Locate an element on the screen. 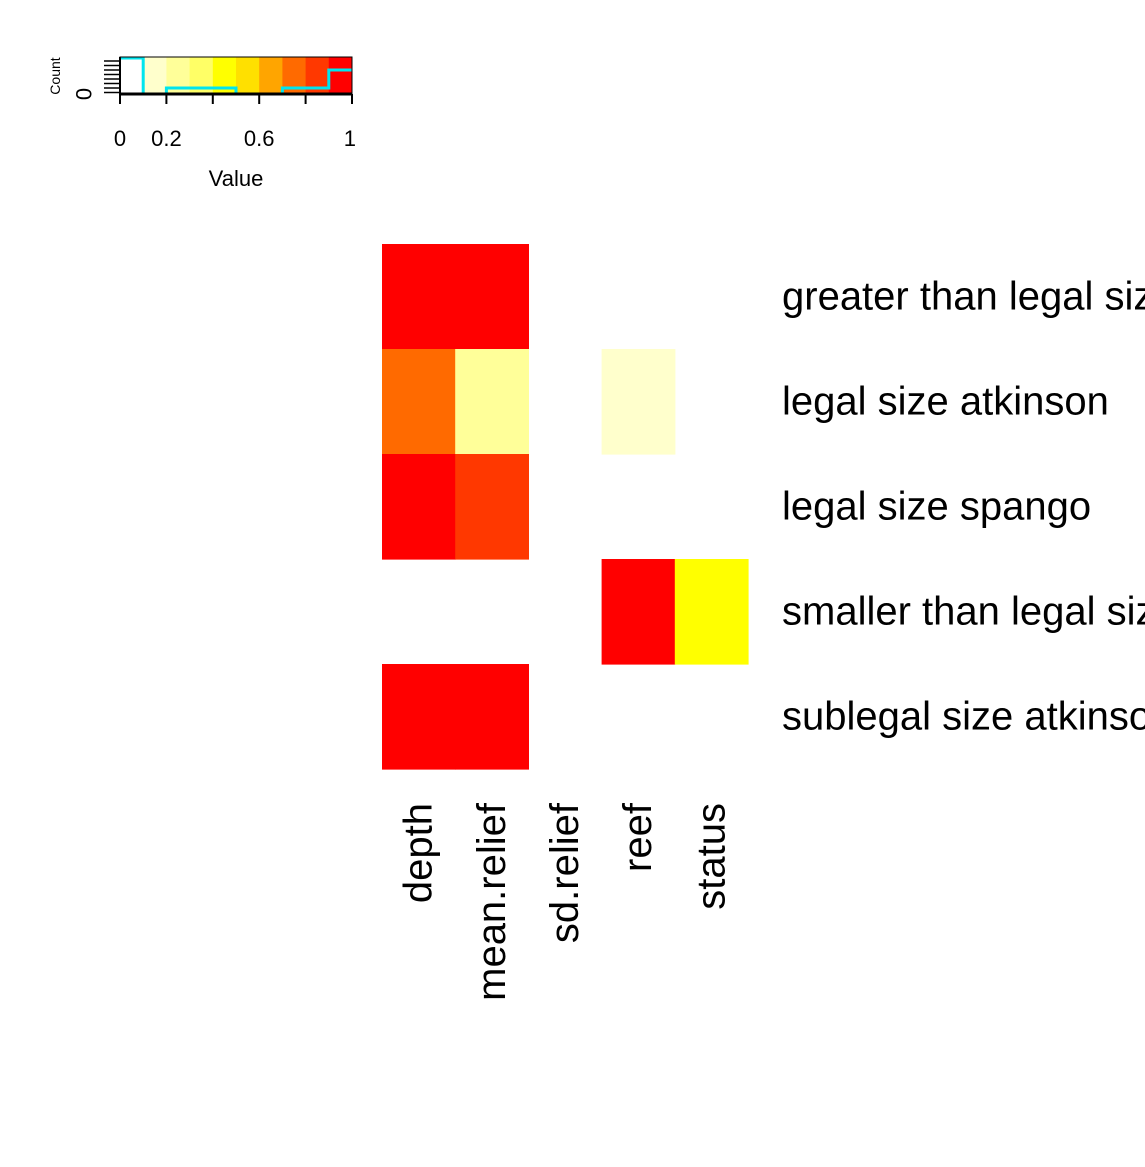 Image resolution: width=1145 pixels, height=1167 pixels. column-label: depth is located at coordinates (419, 853).